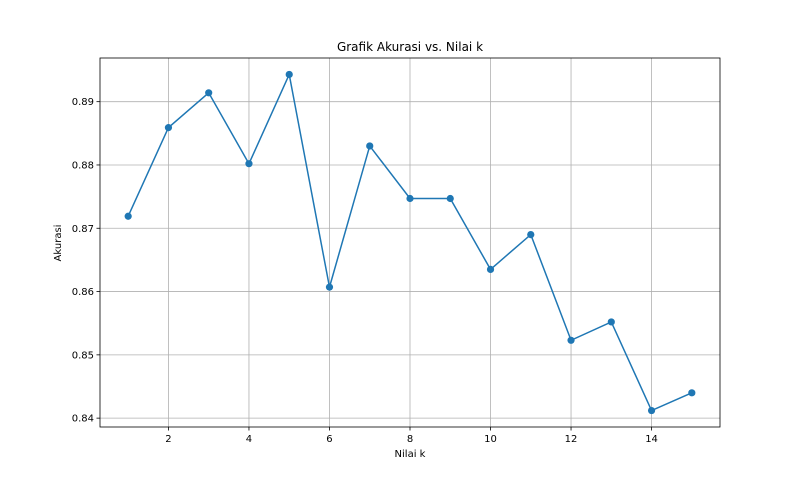 This screenshot has height=485, width=800. Describe the element at coordinates (168, 439) in the screenshot. I see `x-tick-label: 2` at that location.